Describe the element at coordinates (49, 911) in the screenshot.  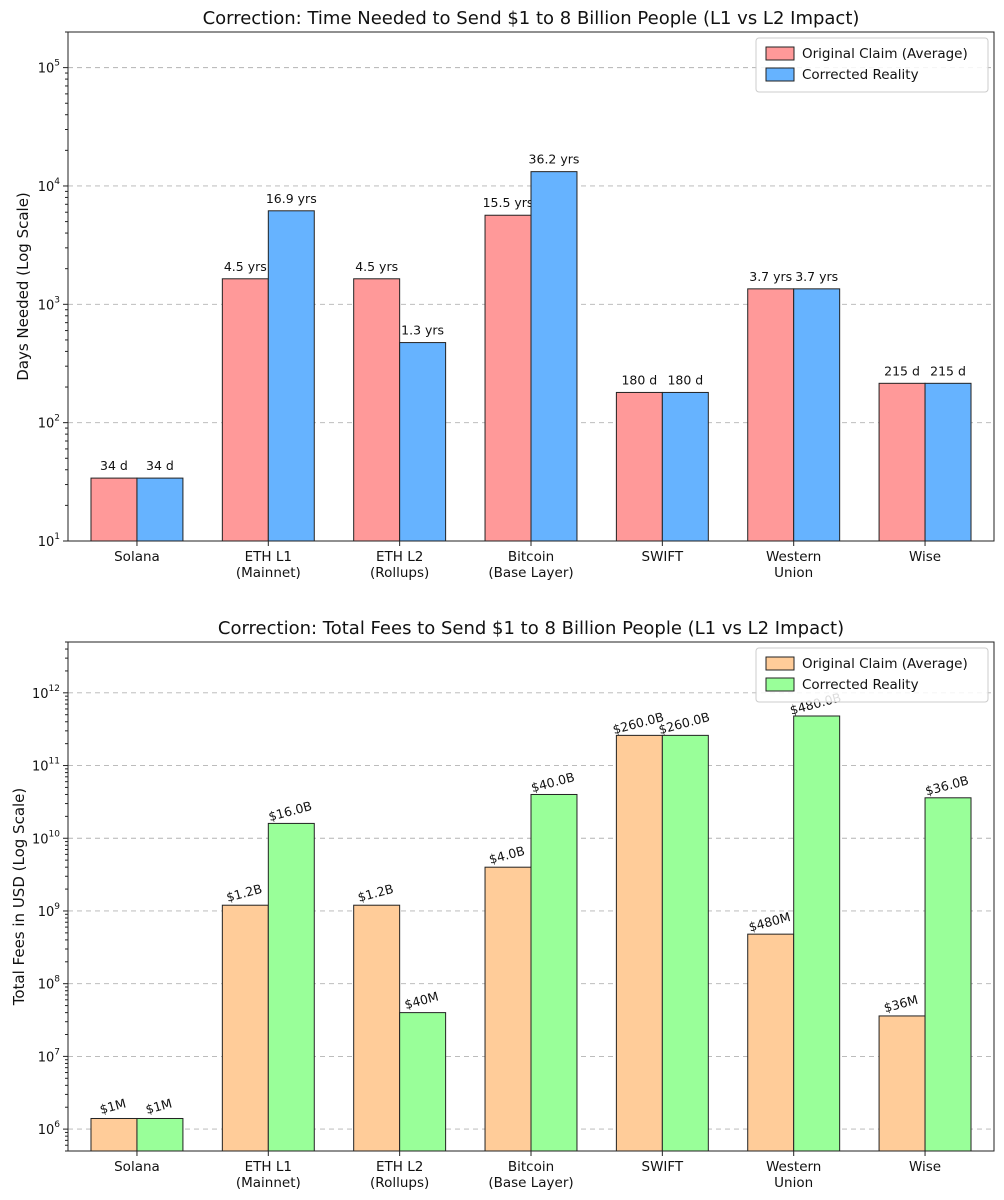
I see `y-tick-label: 10⁹` at that location.